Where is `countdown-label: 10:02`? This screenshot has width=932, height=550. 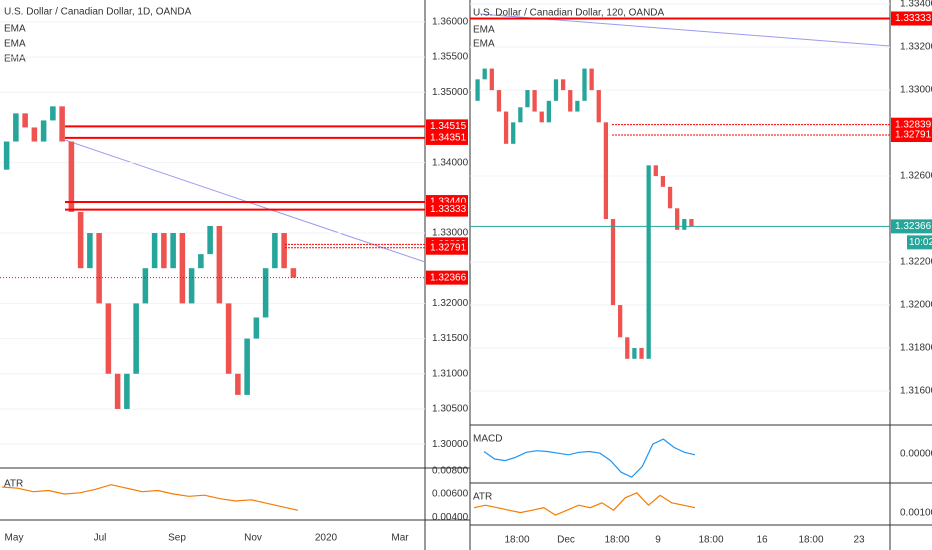
countdown-label: 10:02 is located at coordinates (920, 242).